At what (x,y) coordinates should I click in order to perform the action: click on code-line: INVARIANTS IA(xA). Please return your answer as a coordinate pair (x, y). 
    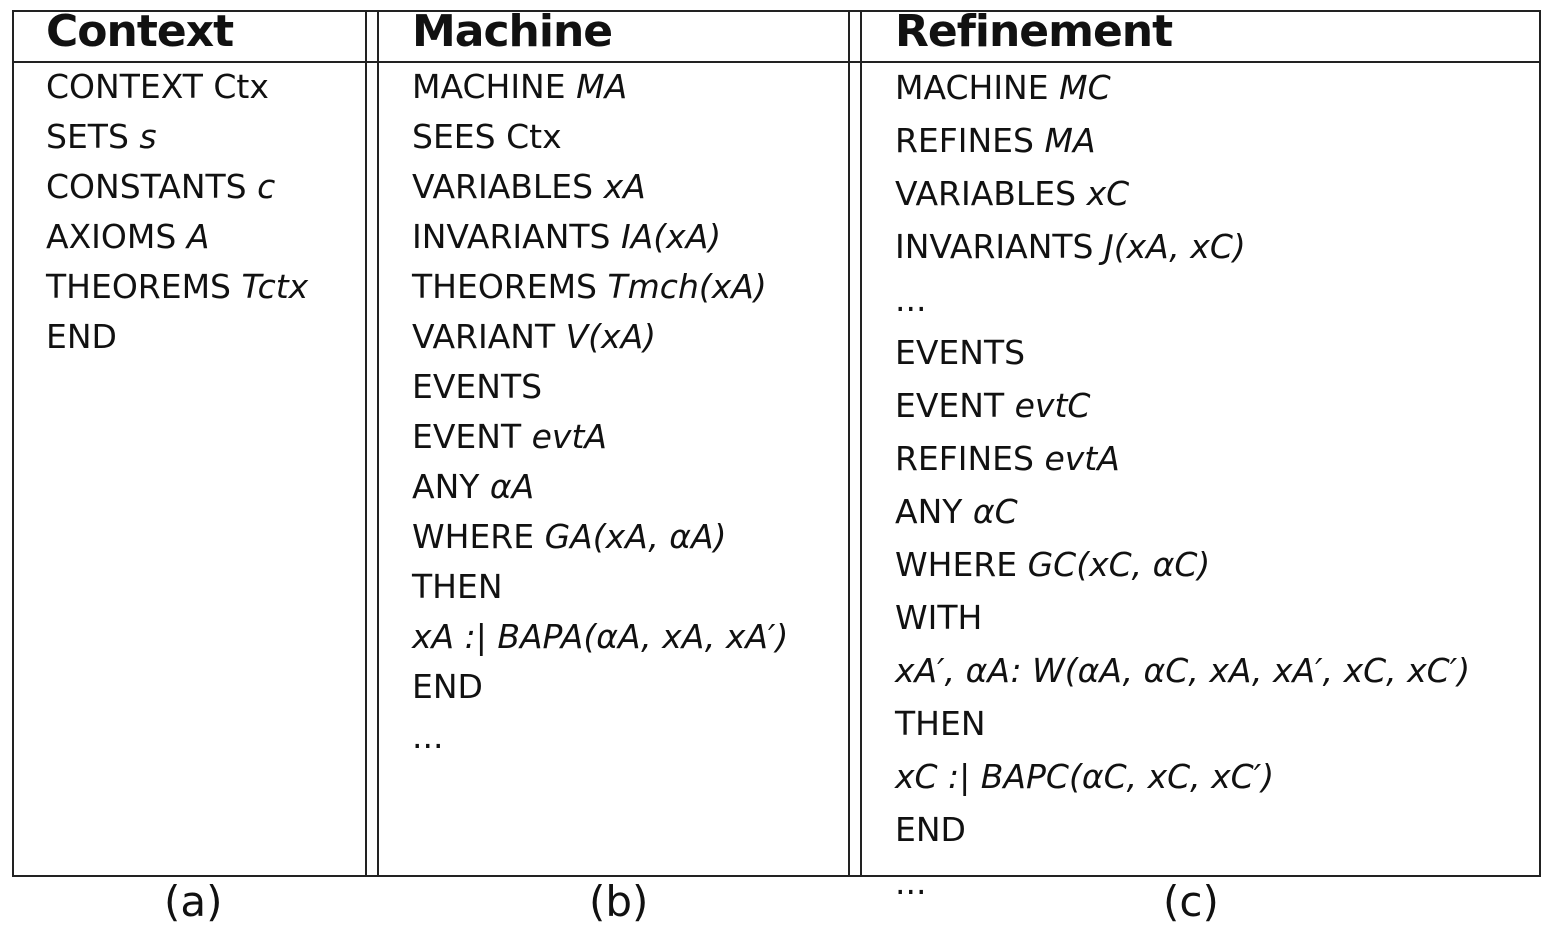
    Looking at the image, I should click on (600, 237).